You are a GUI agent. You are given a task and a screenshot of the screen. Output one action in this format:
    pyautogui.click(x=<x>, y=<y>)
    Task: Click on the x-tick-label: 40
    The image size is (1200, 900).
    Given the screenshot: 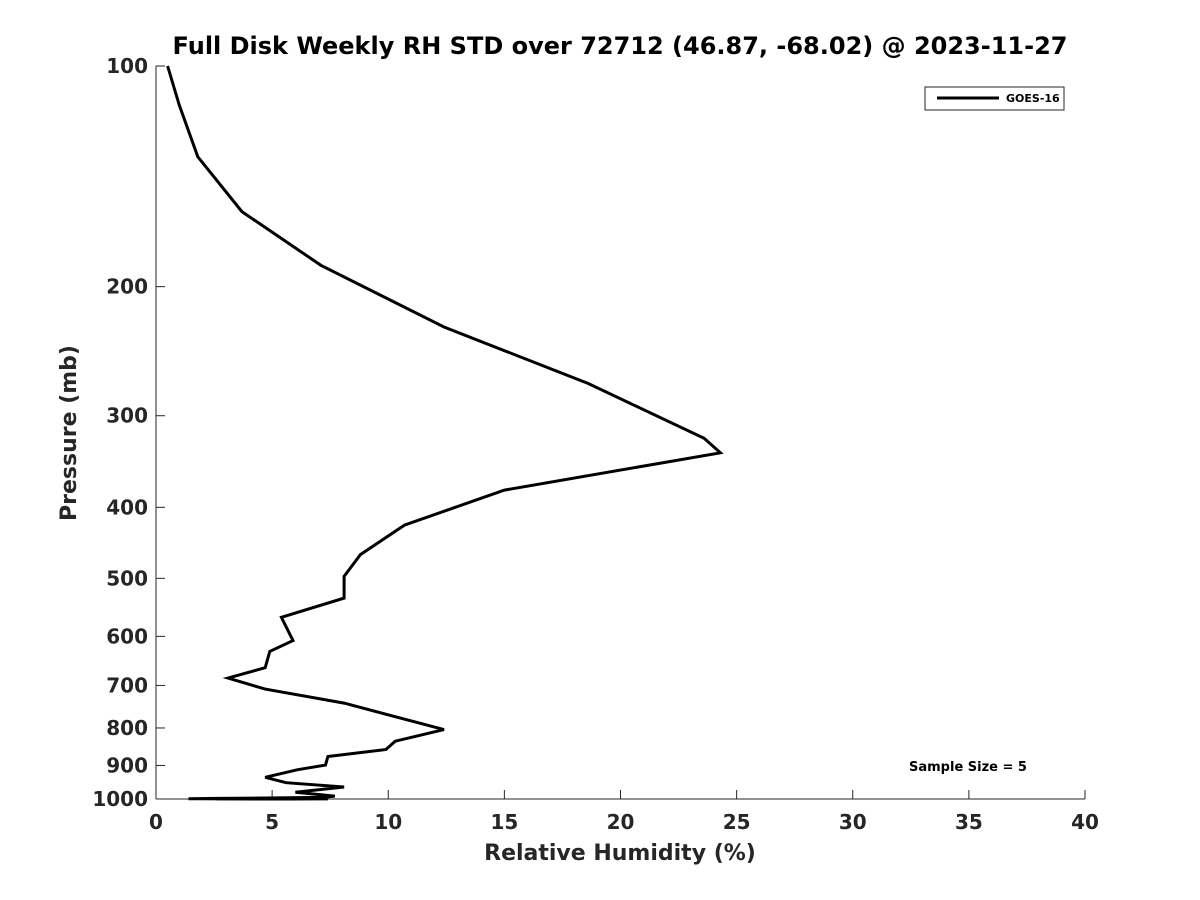 What is the action you would take?
    pyautogui.click(x=1085, y=822)
    